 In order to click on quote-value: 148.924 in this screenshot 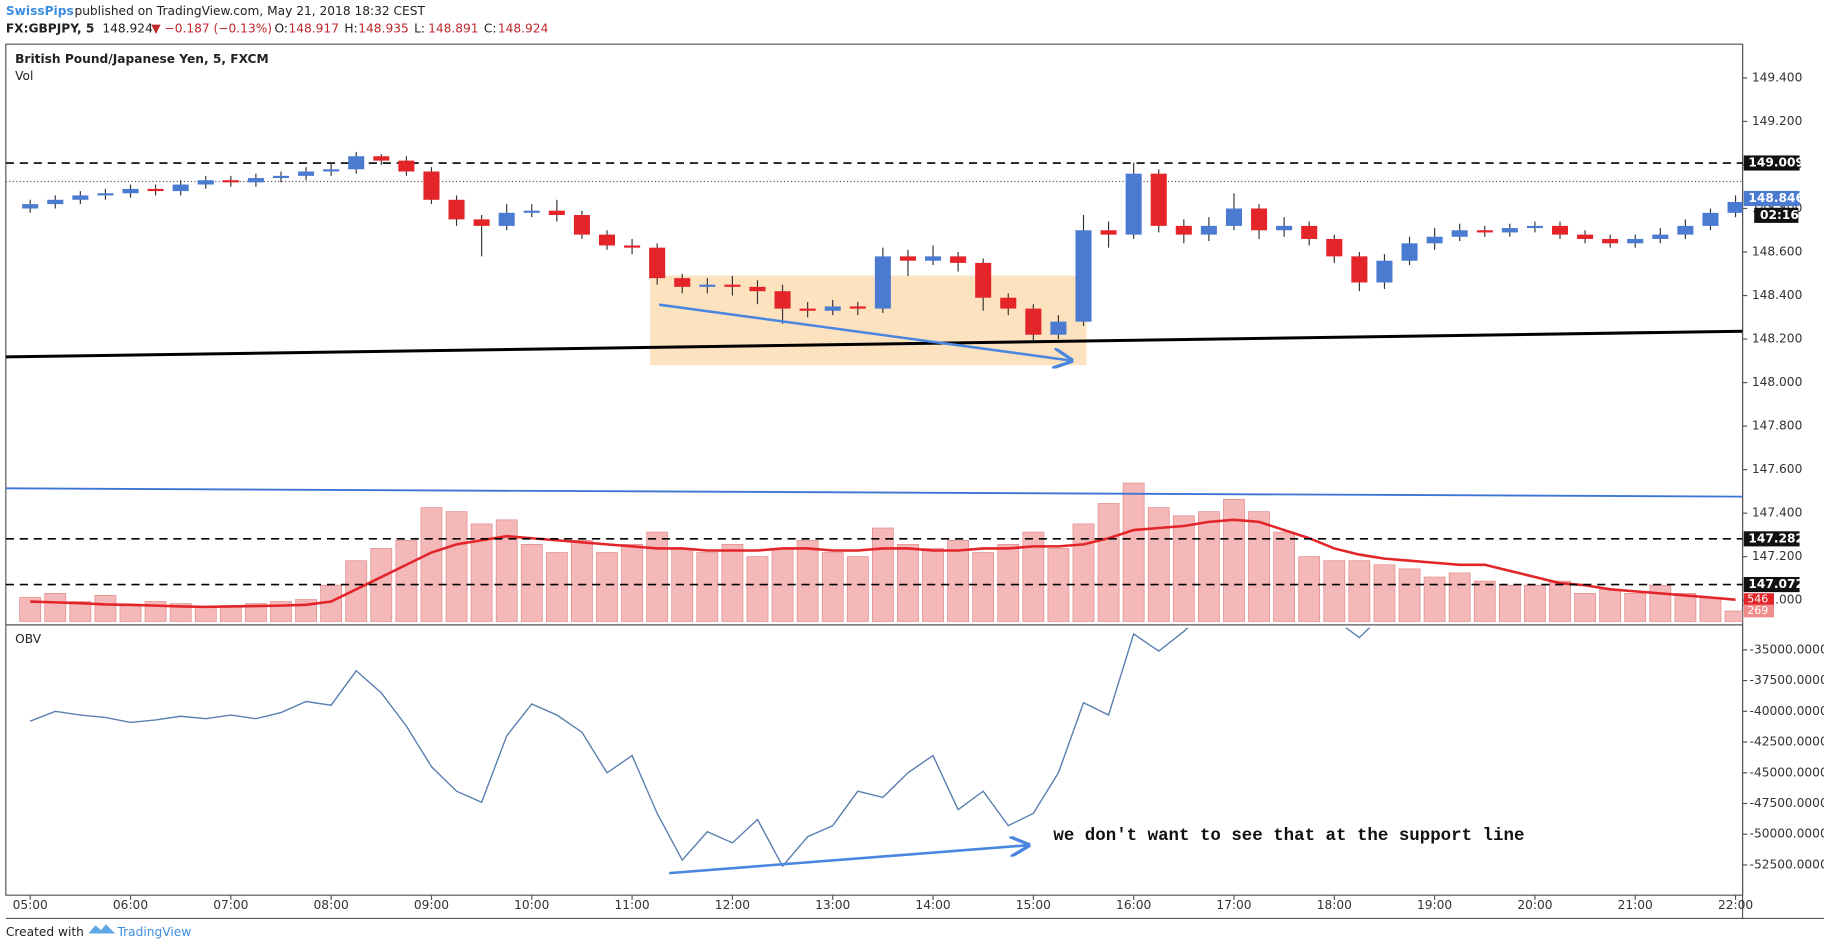, I will do `click(523, 29)`.